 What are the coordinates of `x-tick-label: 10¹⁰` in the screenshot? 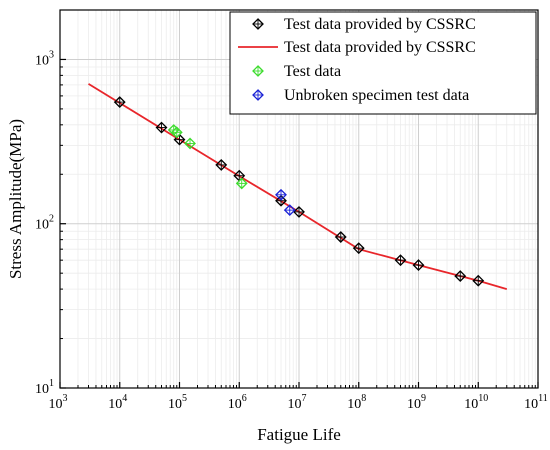 It's located at (476, 402).